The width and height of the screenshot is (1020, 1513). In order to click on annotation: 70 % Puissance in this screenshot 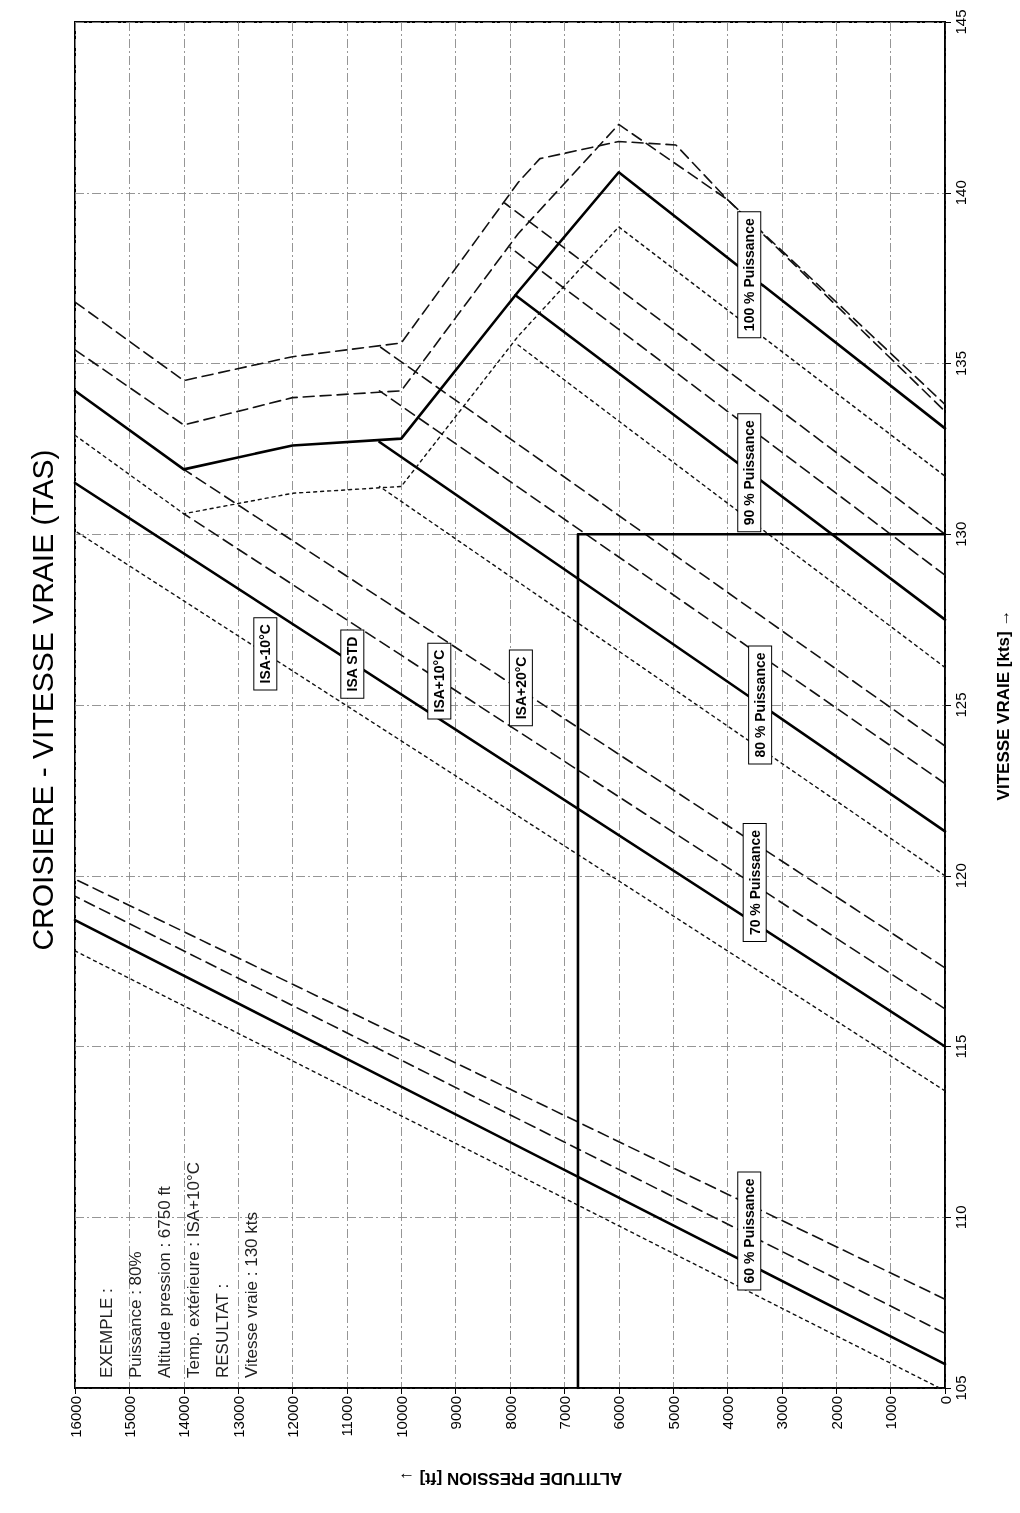, I will do `click(754, 882)`.